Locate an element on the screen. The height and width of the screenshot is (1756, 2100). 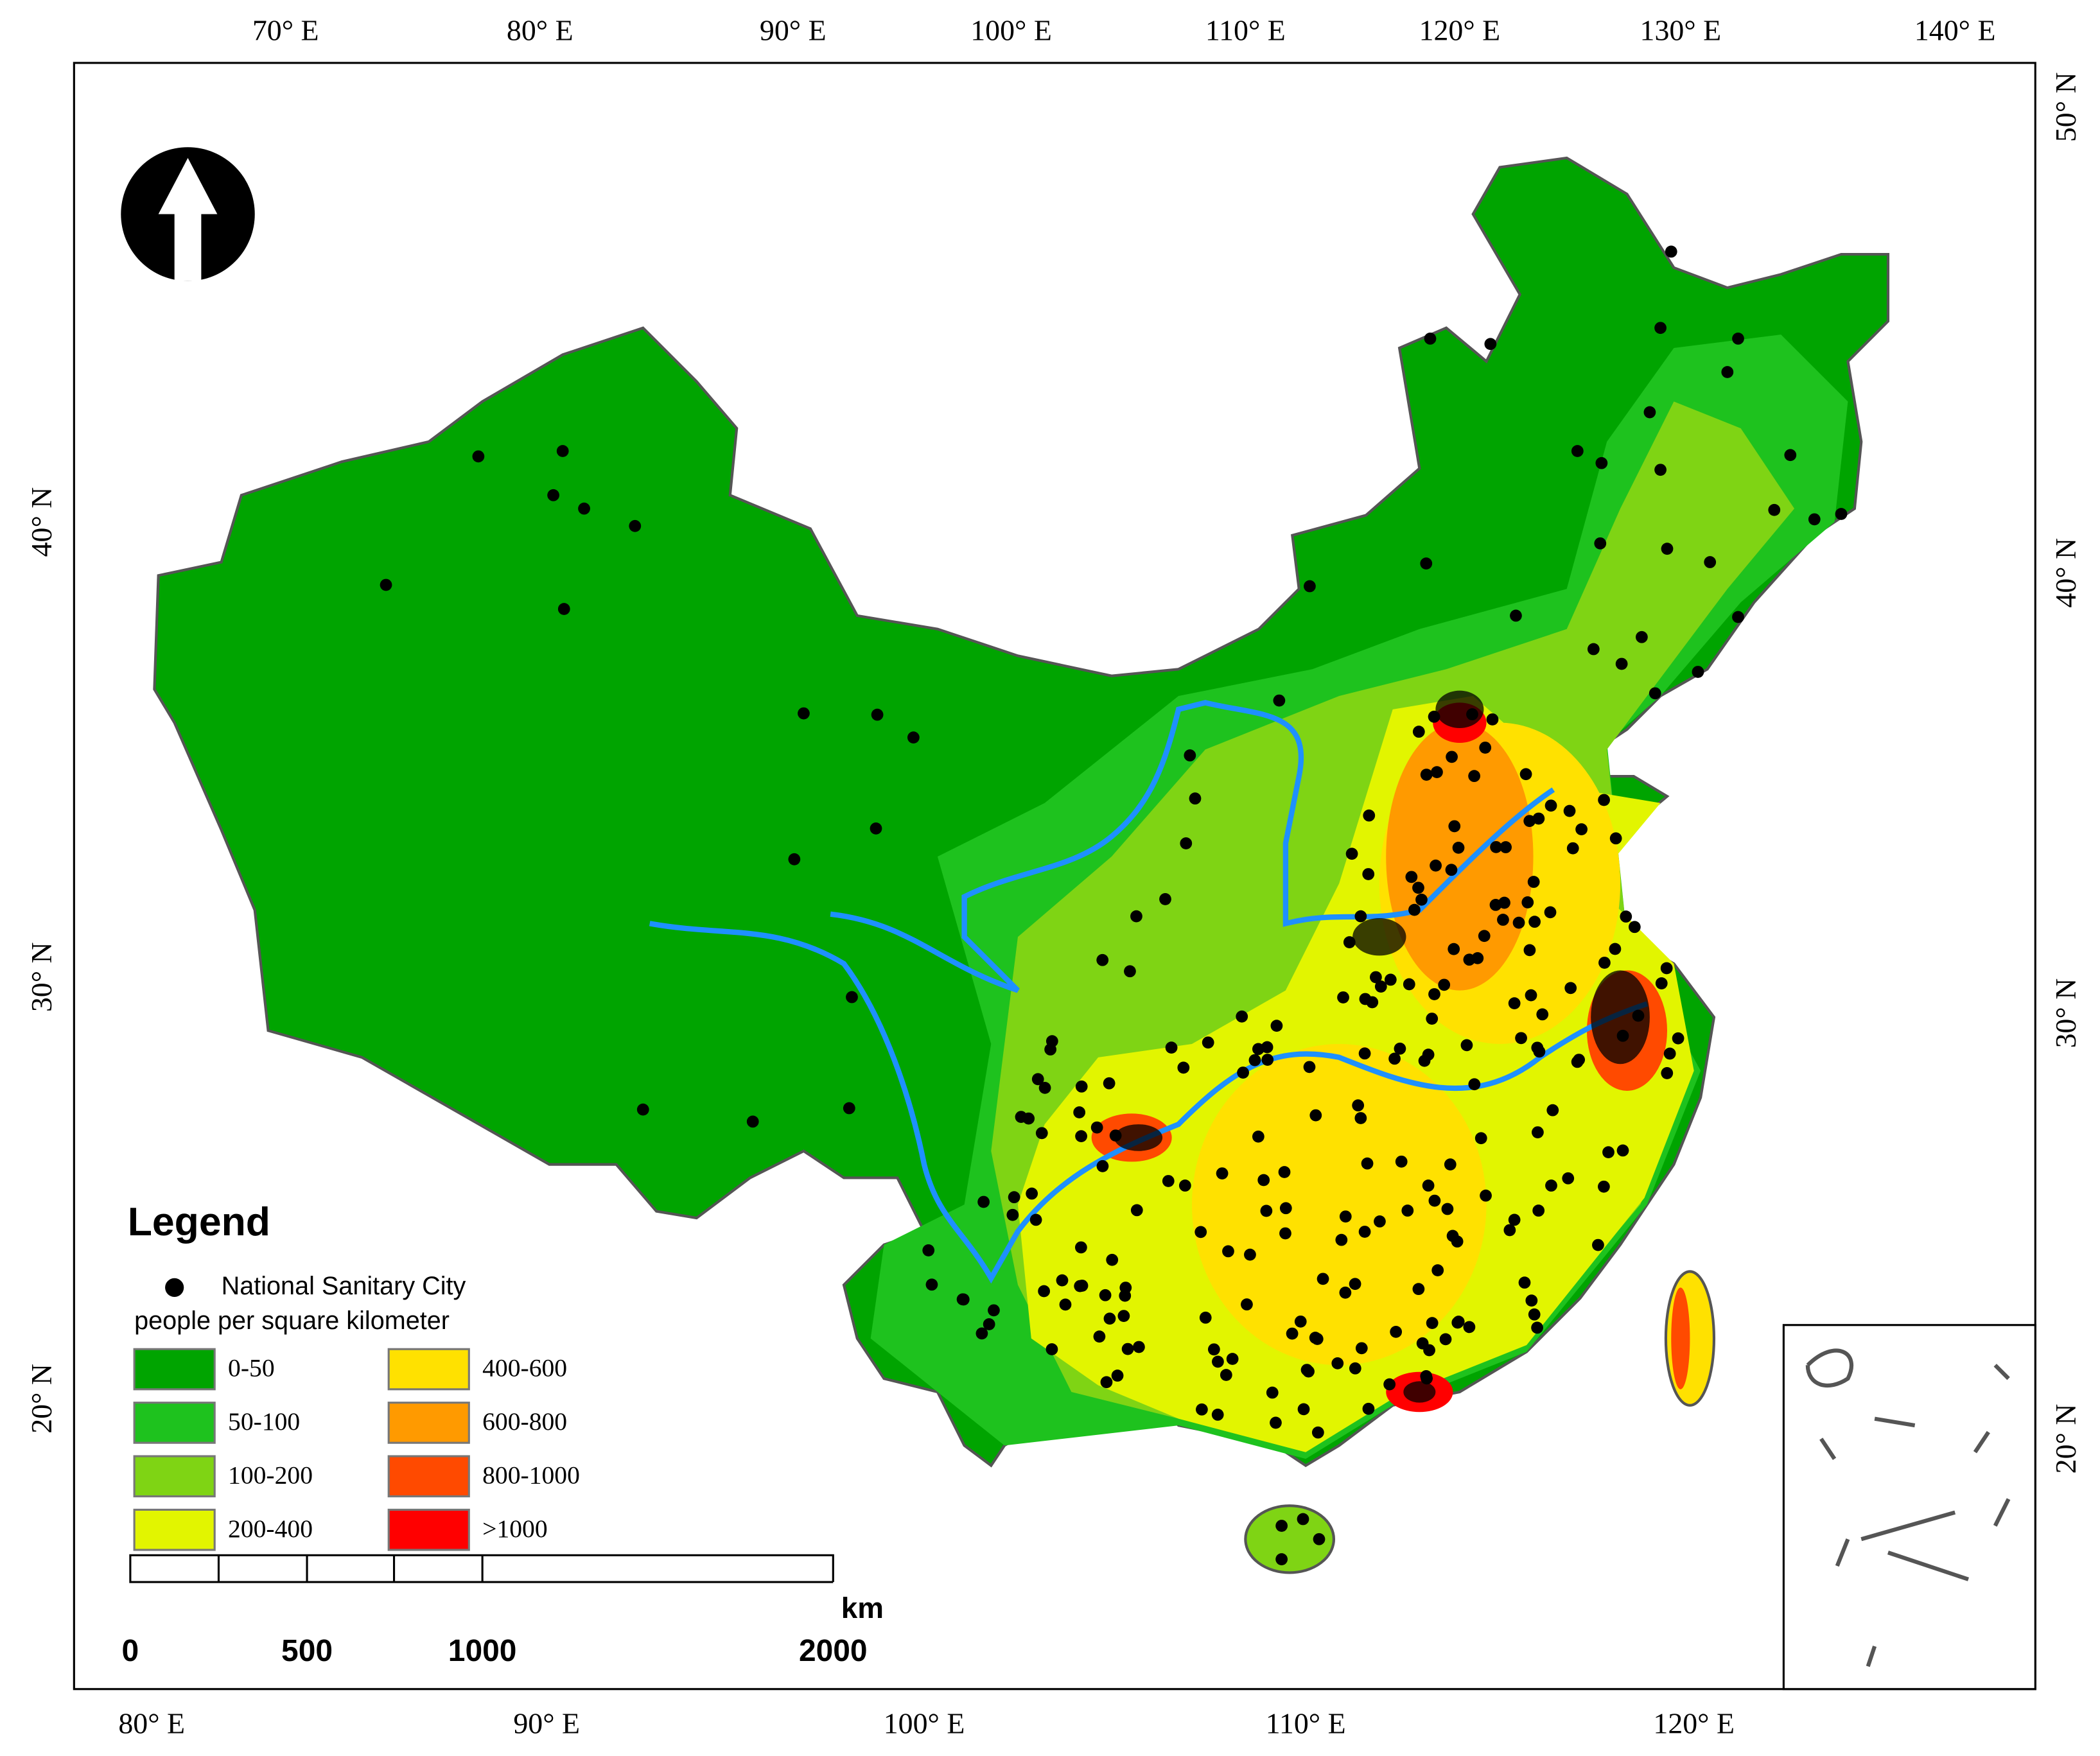
legend-title: Legend is located at coordinates (199, 1221).